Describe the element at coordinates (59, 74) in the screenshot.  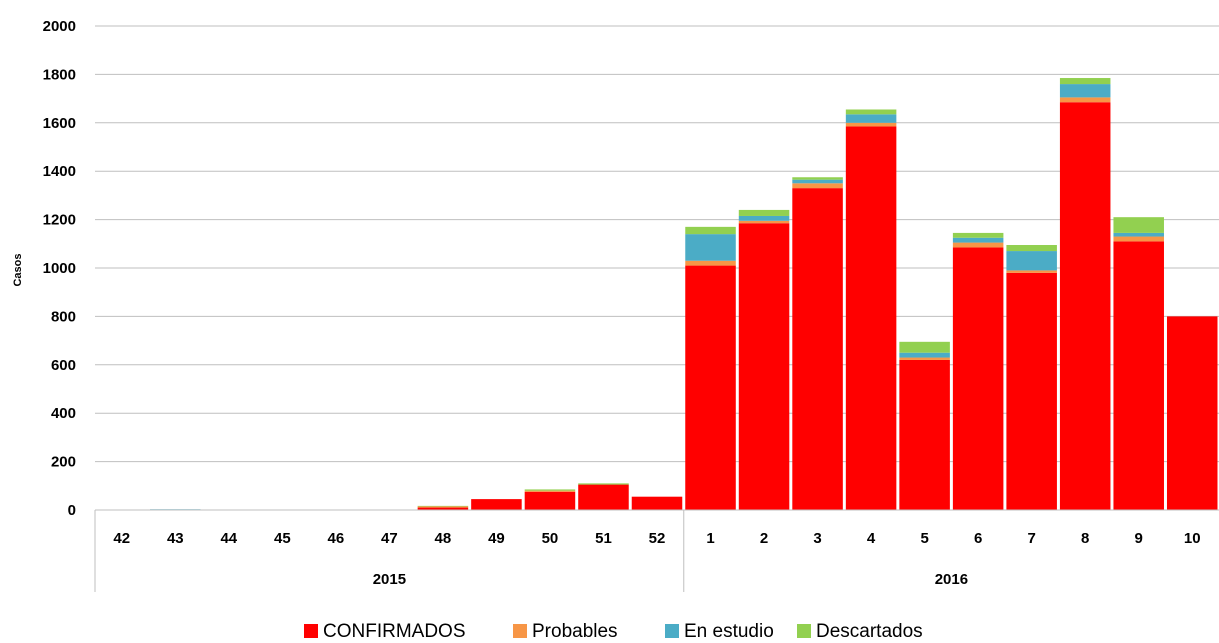
I see `y-tick-label: 1800` at that location.